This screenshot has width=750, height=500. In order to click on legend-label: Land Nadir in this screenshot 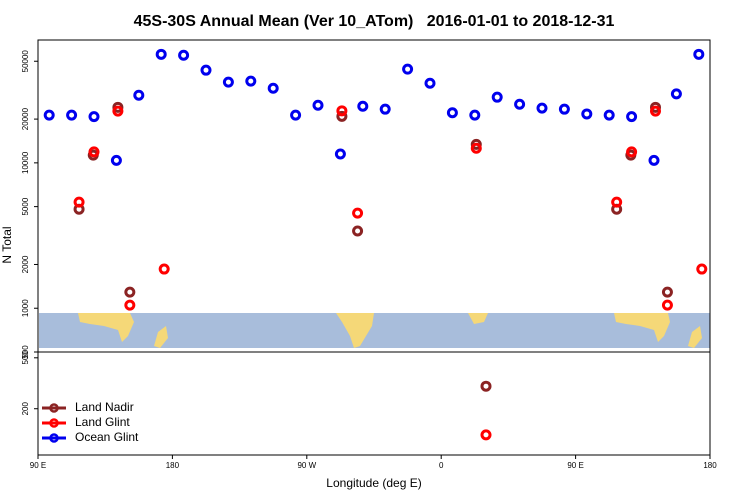, I will do `click(104, 407)`.